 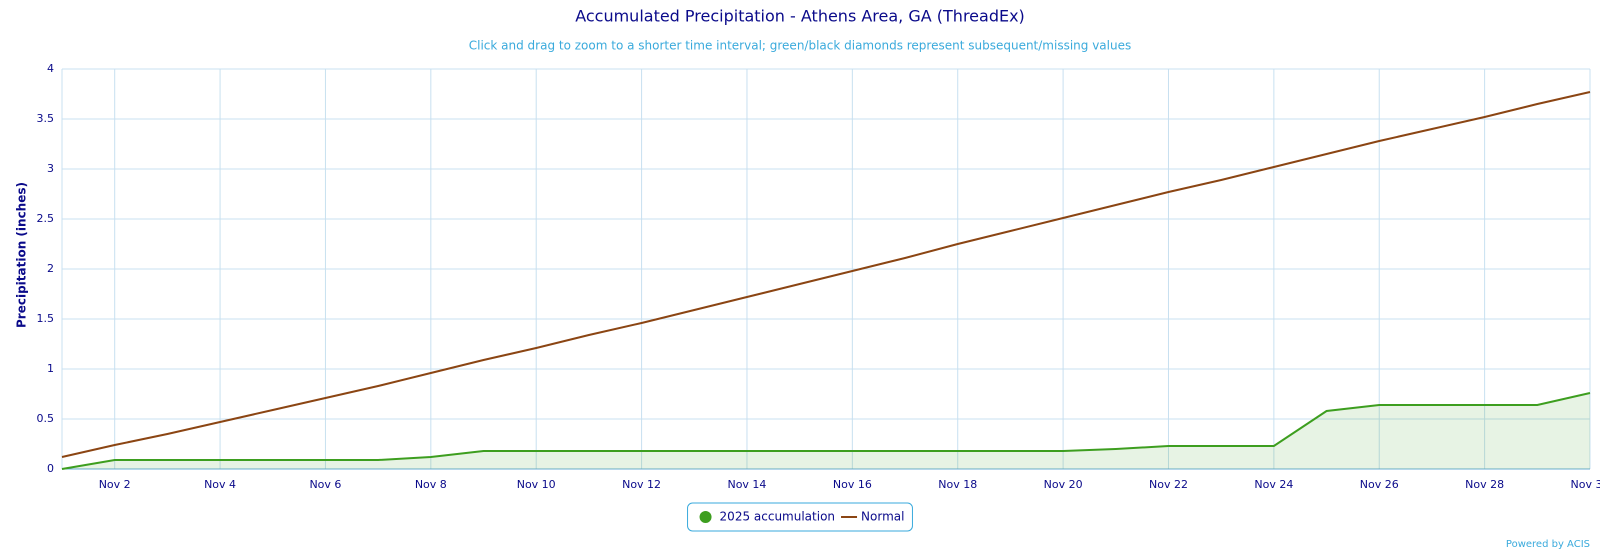 I want to click on x-tick-label: Nov 6, so click(x=325, y=484).